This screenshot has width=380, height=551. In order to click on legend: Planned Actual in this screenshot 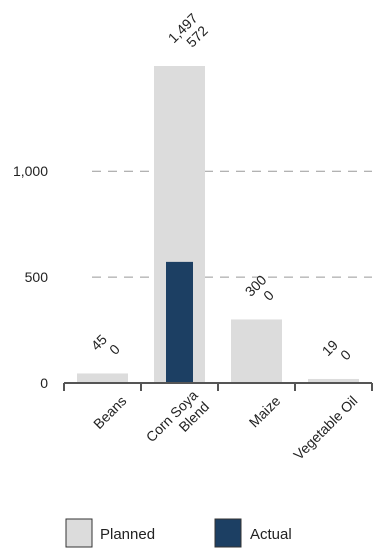, I will do `click(178, 533)`.